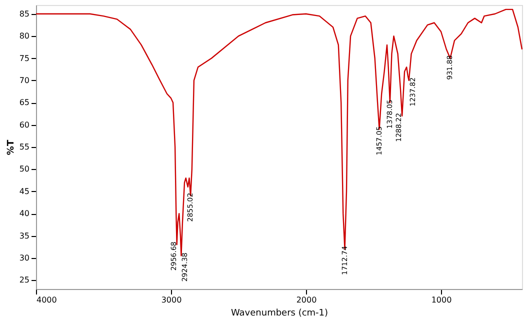 The height and width of the screenshot is (322, 528). I want to click on y-tick-label: 70, so click(24, 80).